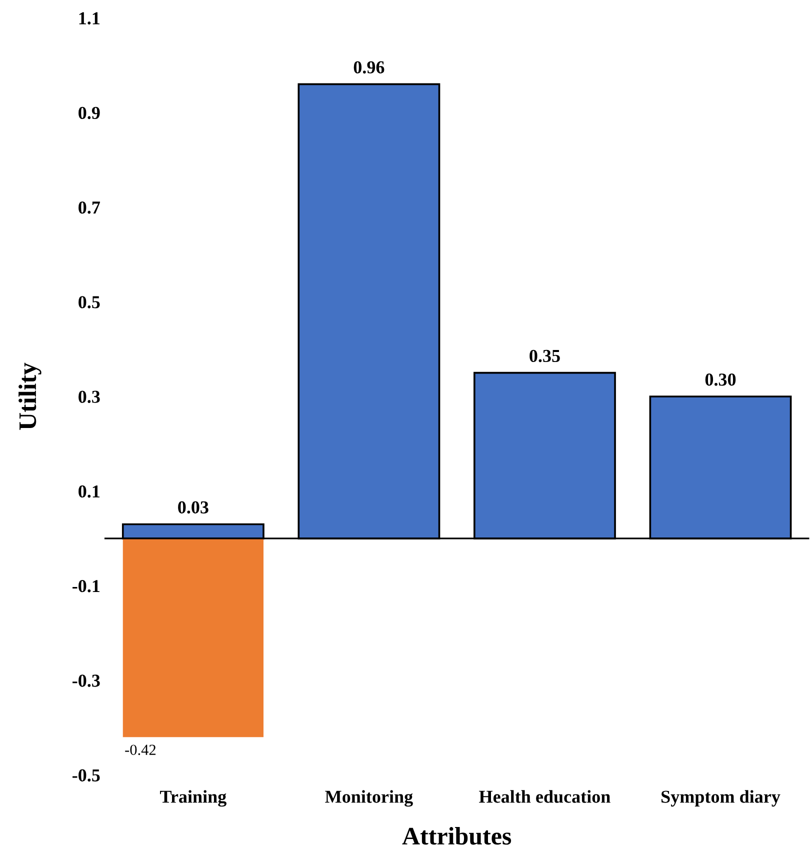 The height and width of the screenshot is (854, 810). What do you see at coordinates (721, 798) in the screenshot?
I see `x-tick-label: Symptom diary` at bounding box center [721, 798].